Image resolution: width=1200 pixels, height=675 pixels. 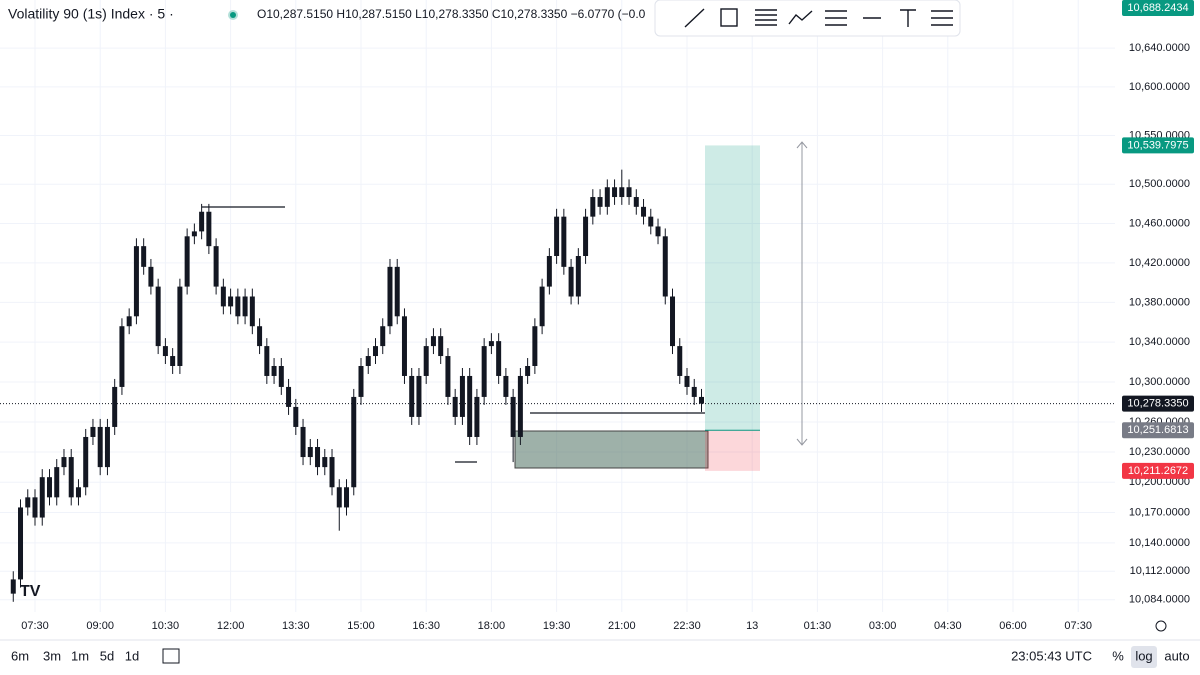 What do you see at coordinates (426, 626) in the screenshot?
I see `x-tick-label: 16:30` at bounding box center [426, 626].